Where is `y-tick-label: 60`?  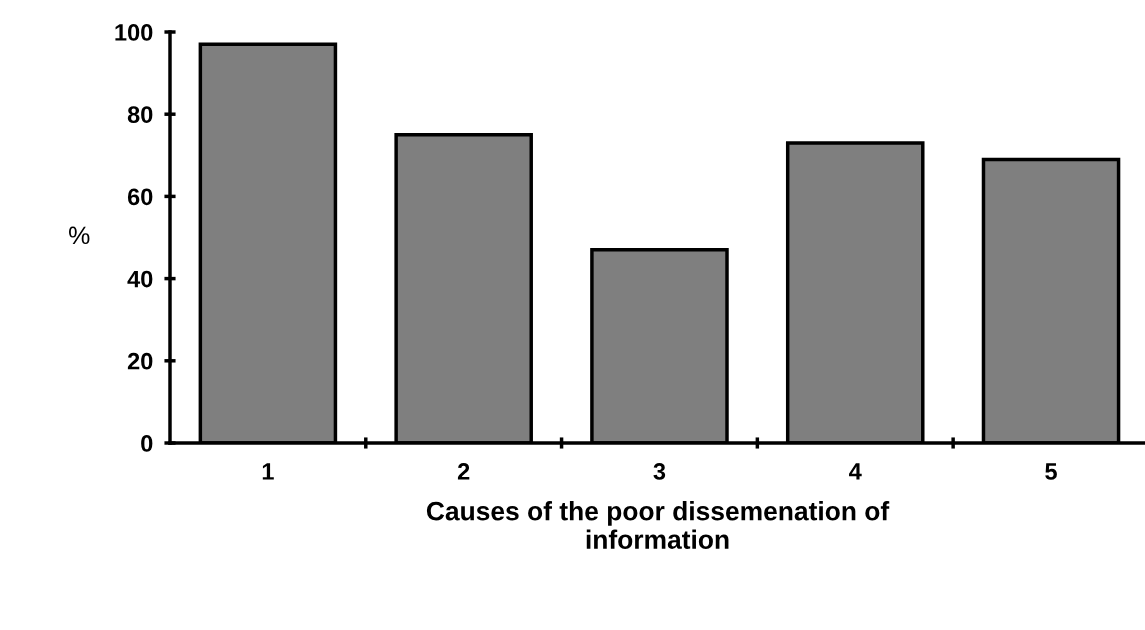
y-tick-label: 60 is located at coordinates (140, 197).